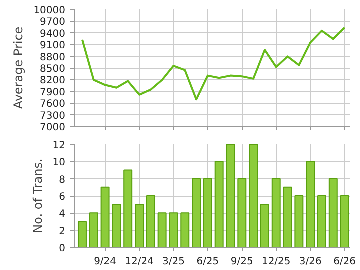 The width and height of the screenshot is (360, 270). Describe the element at coordinates (208, 262) in the screenshot. I see `x-tick-label: 6/25` at that location.